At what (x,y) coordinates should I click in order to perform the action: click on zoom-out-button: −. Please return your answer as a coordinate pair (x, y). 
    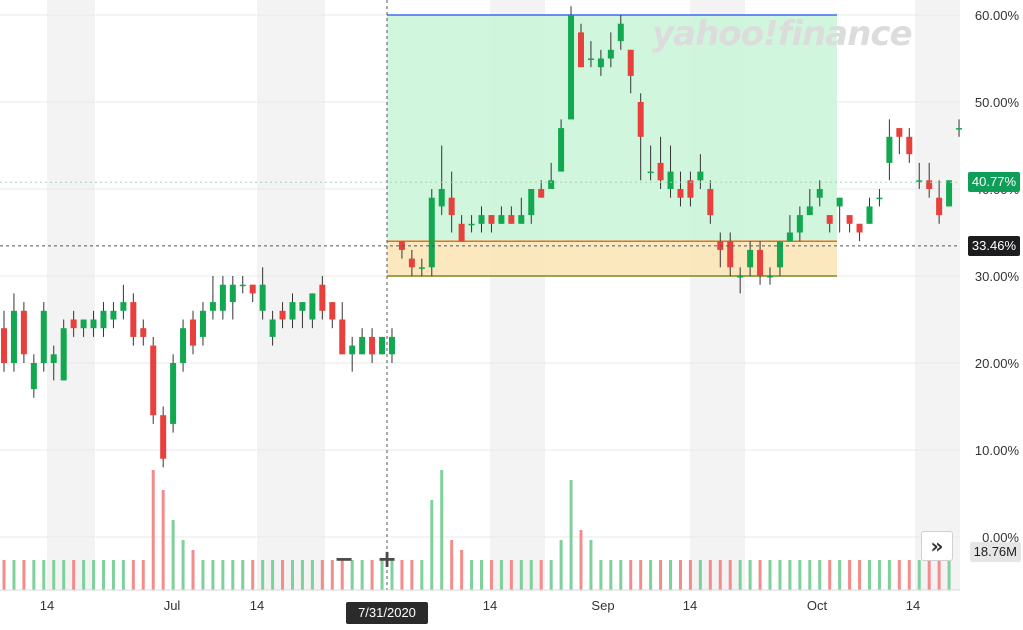
    Looking at the image, I should click on (344, 559).